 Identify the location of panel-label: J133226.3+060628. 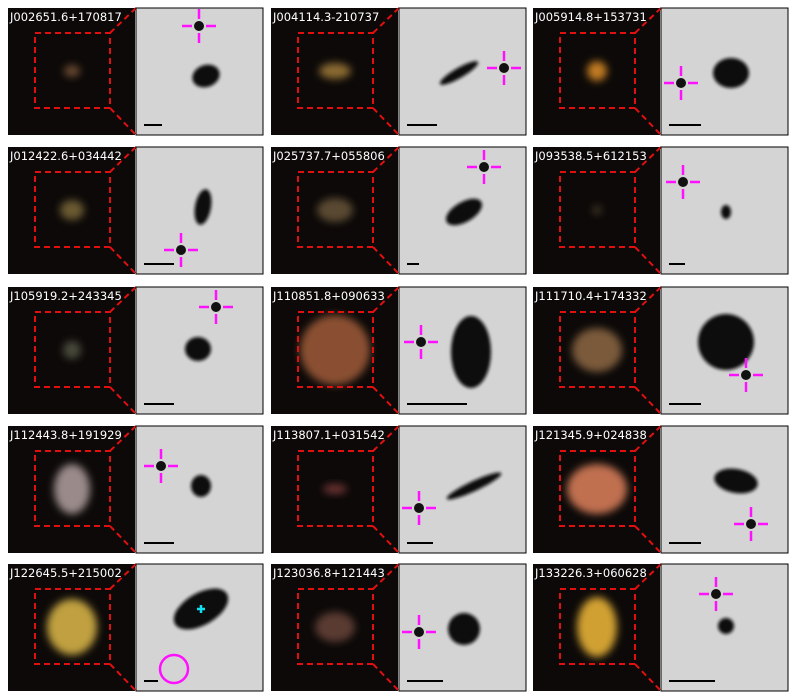
(590, 573).